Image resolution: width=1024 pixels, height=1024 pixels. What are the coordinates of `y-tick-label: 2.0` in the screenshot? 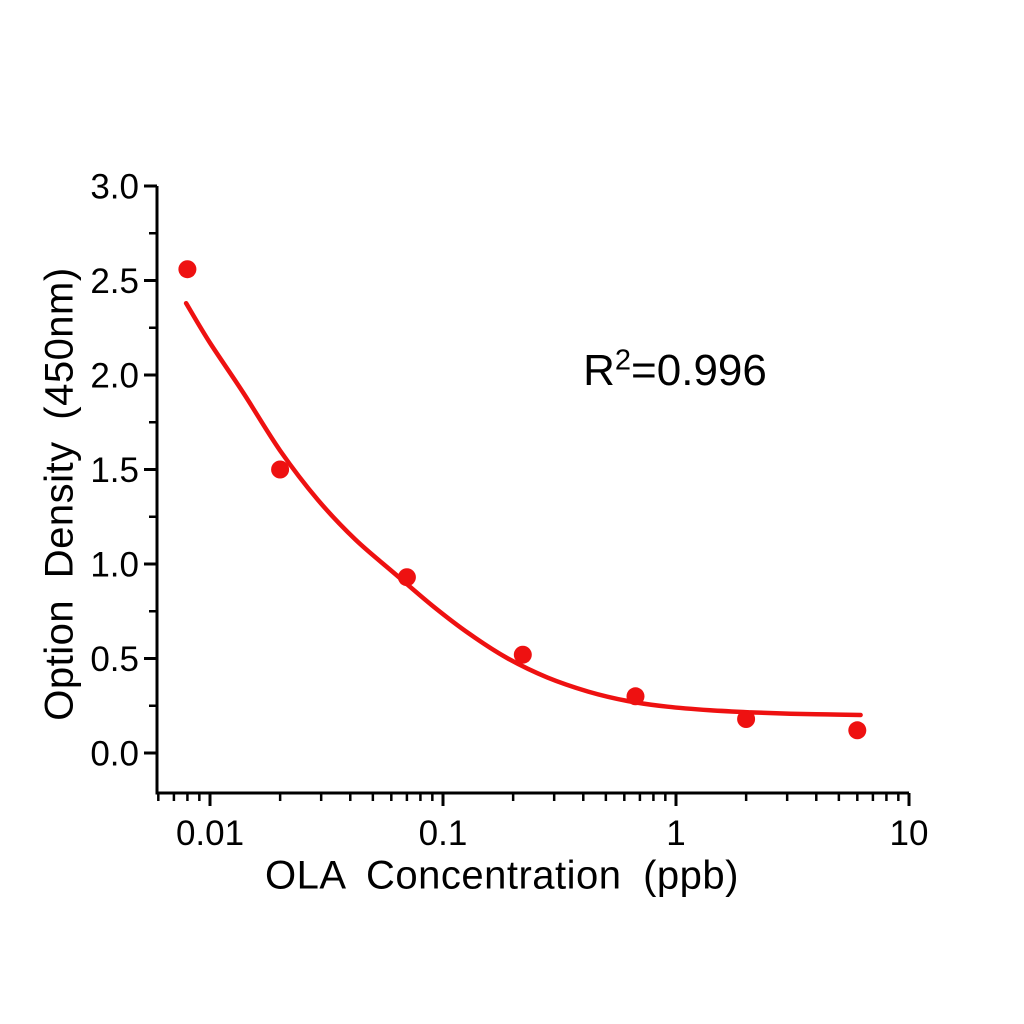 It's located at (114, 375).